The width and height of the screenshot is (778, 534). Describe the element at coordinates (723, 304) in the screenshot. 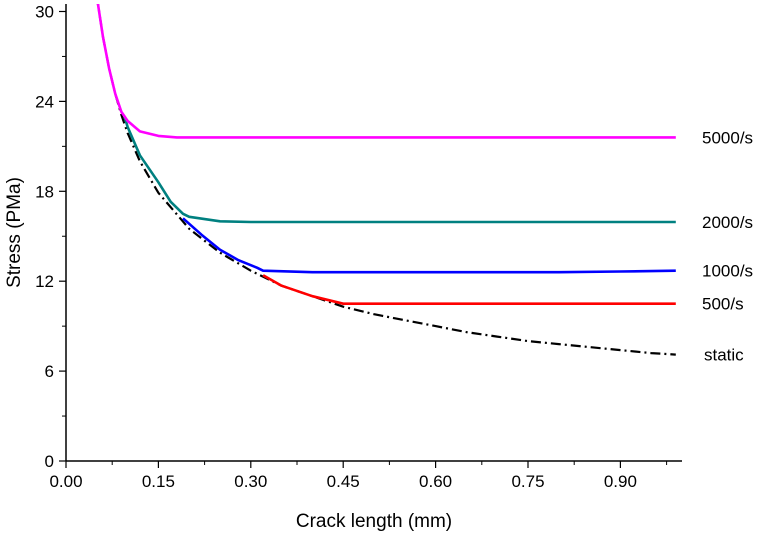

I see `series-label-500-s: 500/s` at that location.